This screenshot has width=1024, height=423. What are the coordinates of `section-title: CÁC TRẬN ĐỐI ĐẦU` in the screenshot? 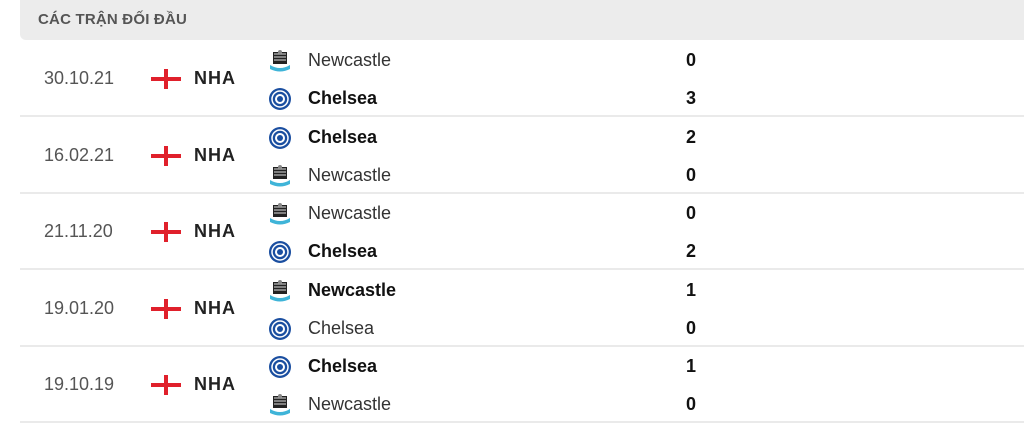 It's located at (113, 19).